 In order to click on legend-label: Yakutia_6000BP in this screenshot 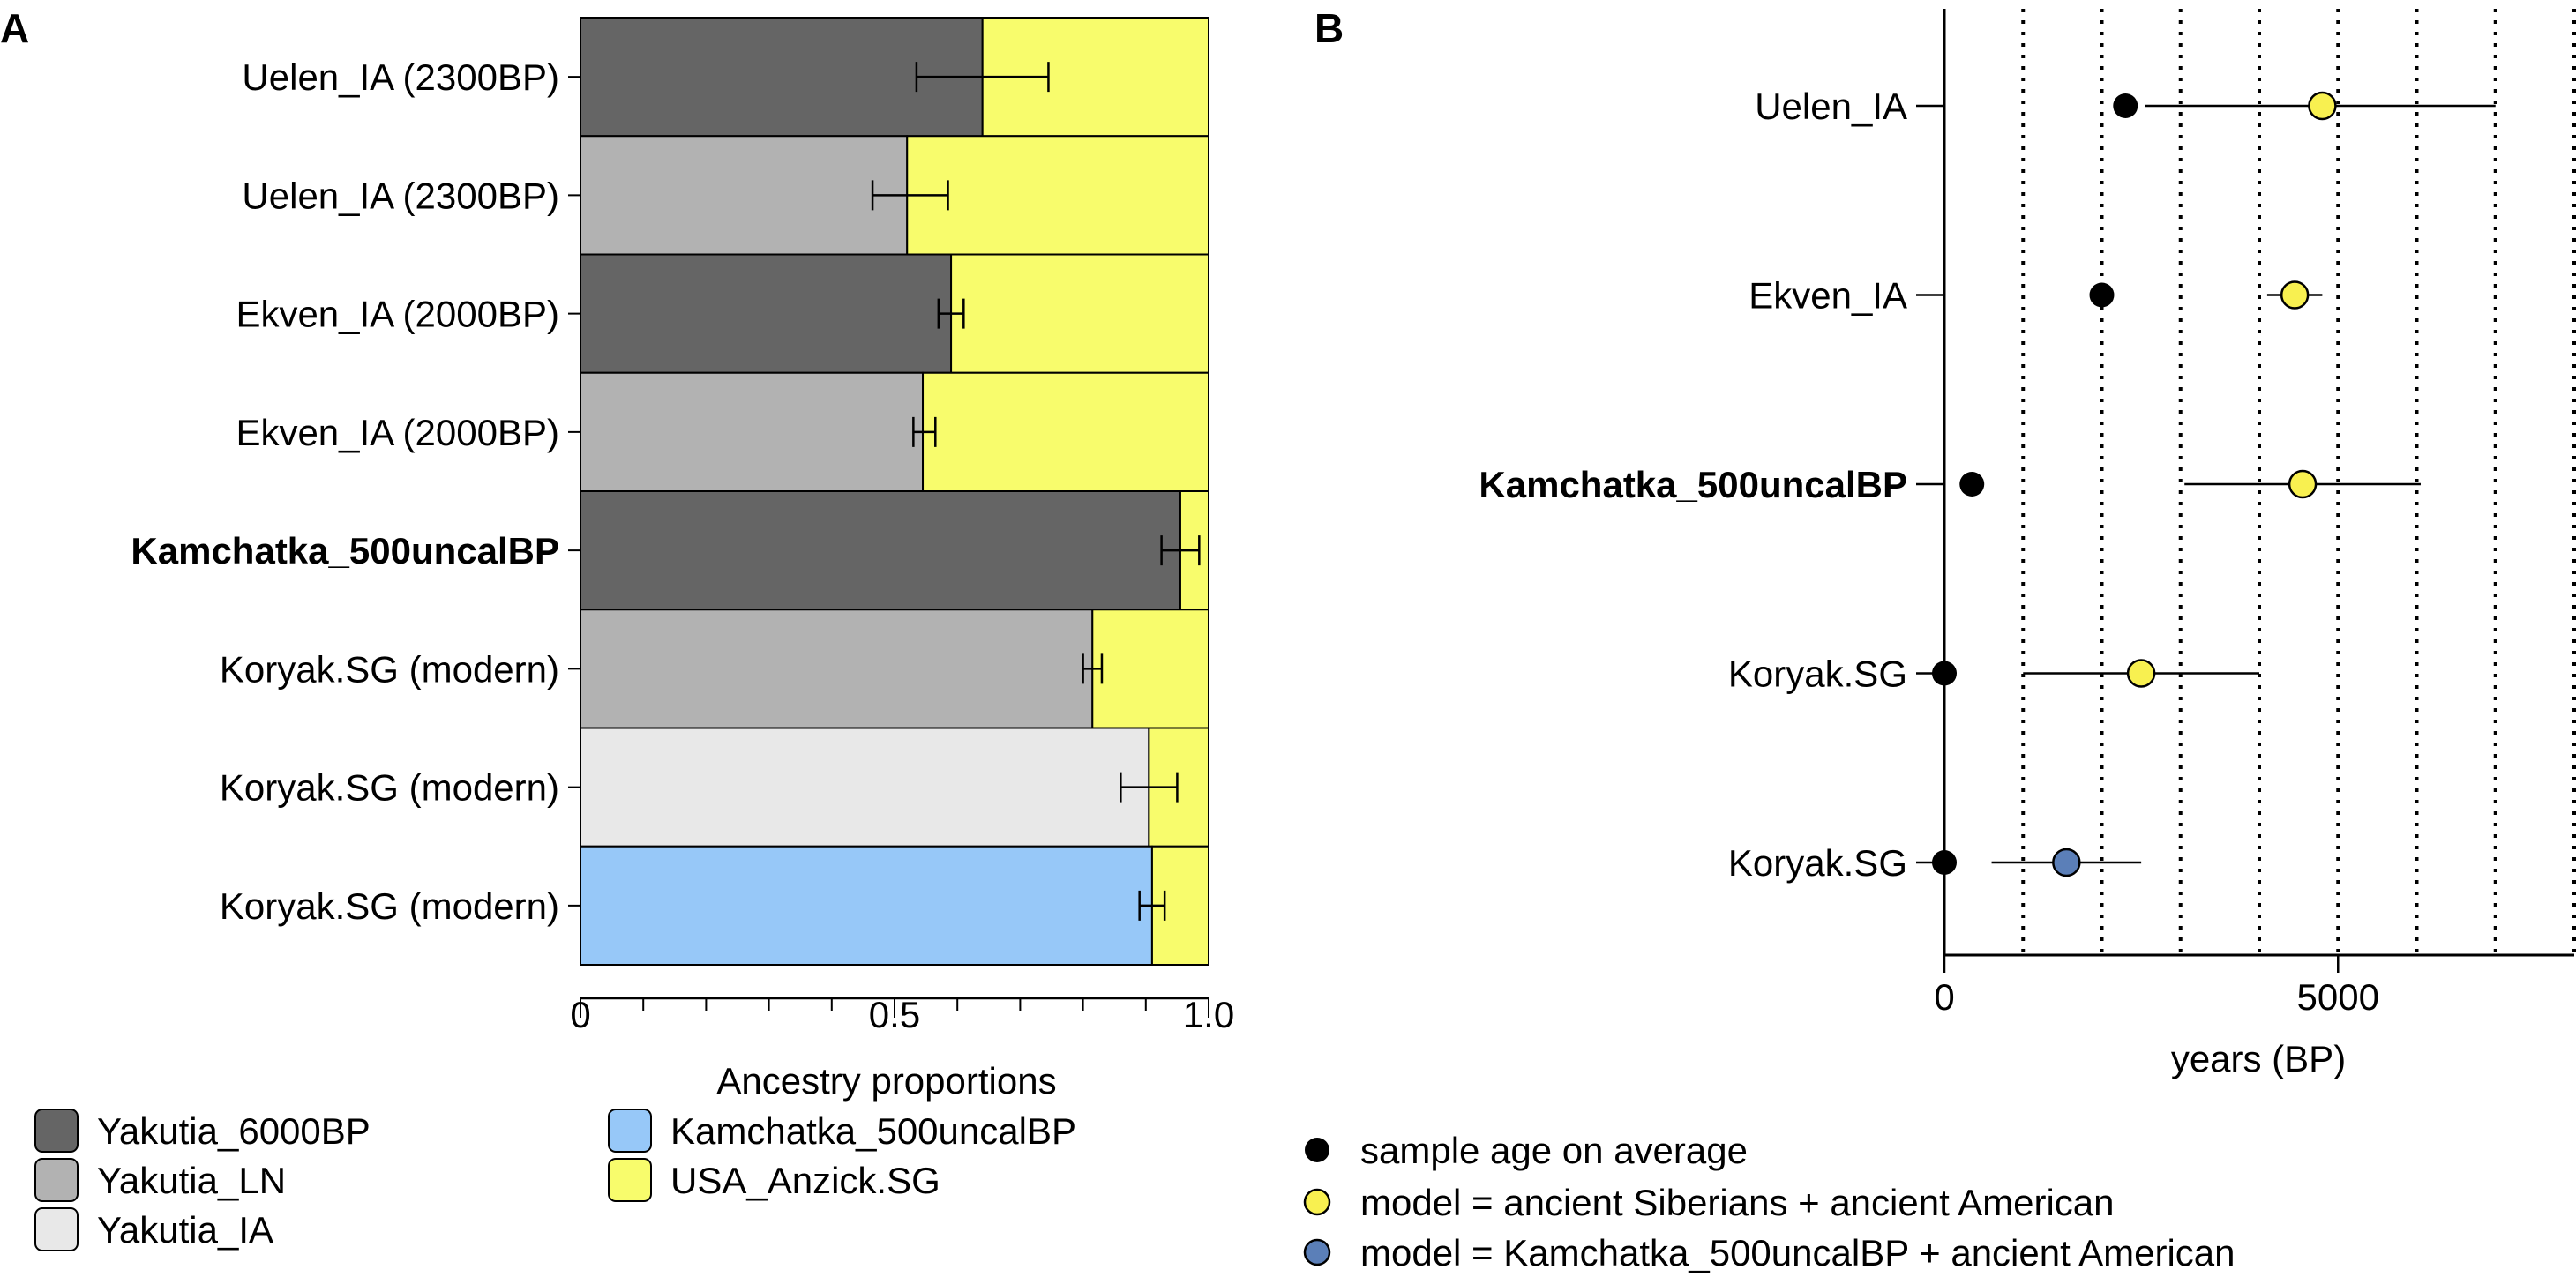, I will do `click(234, 1131)`.